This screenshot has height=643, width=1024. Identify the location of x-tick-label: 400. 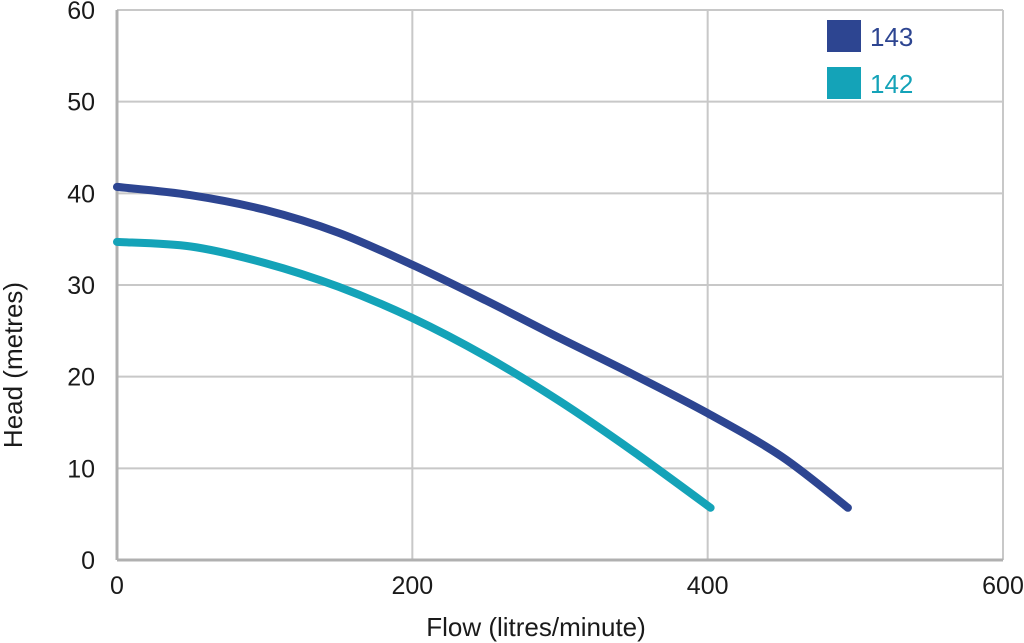
(708, 586).